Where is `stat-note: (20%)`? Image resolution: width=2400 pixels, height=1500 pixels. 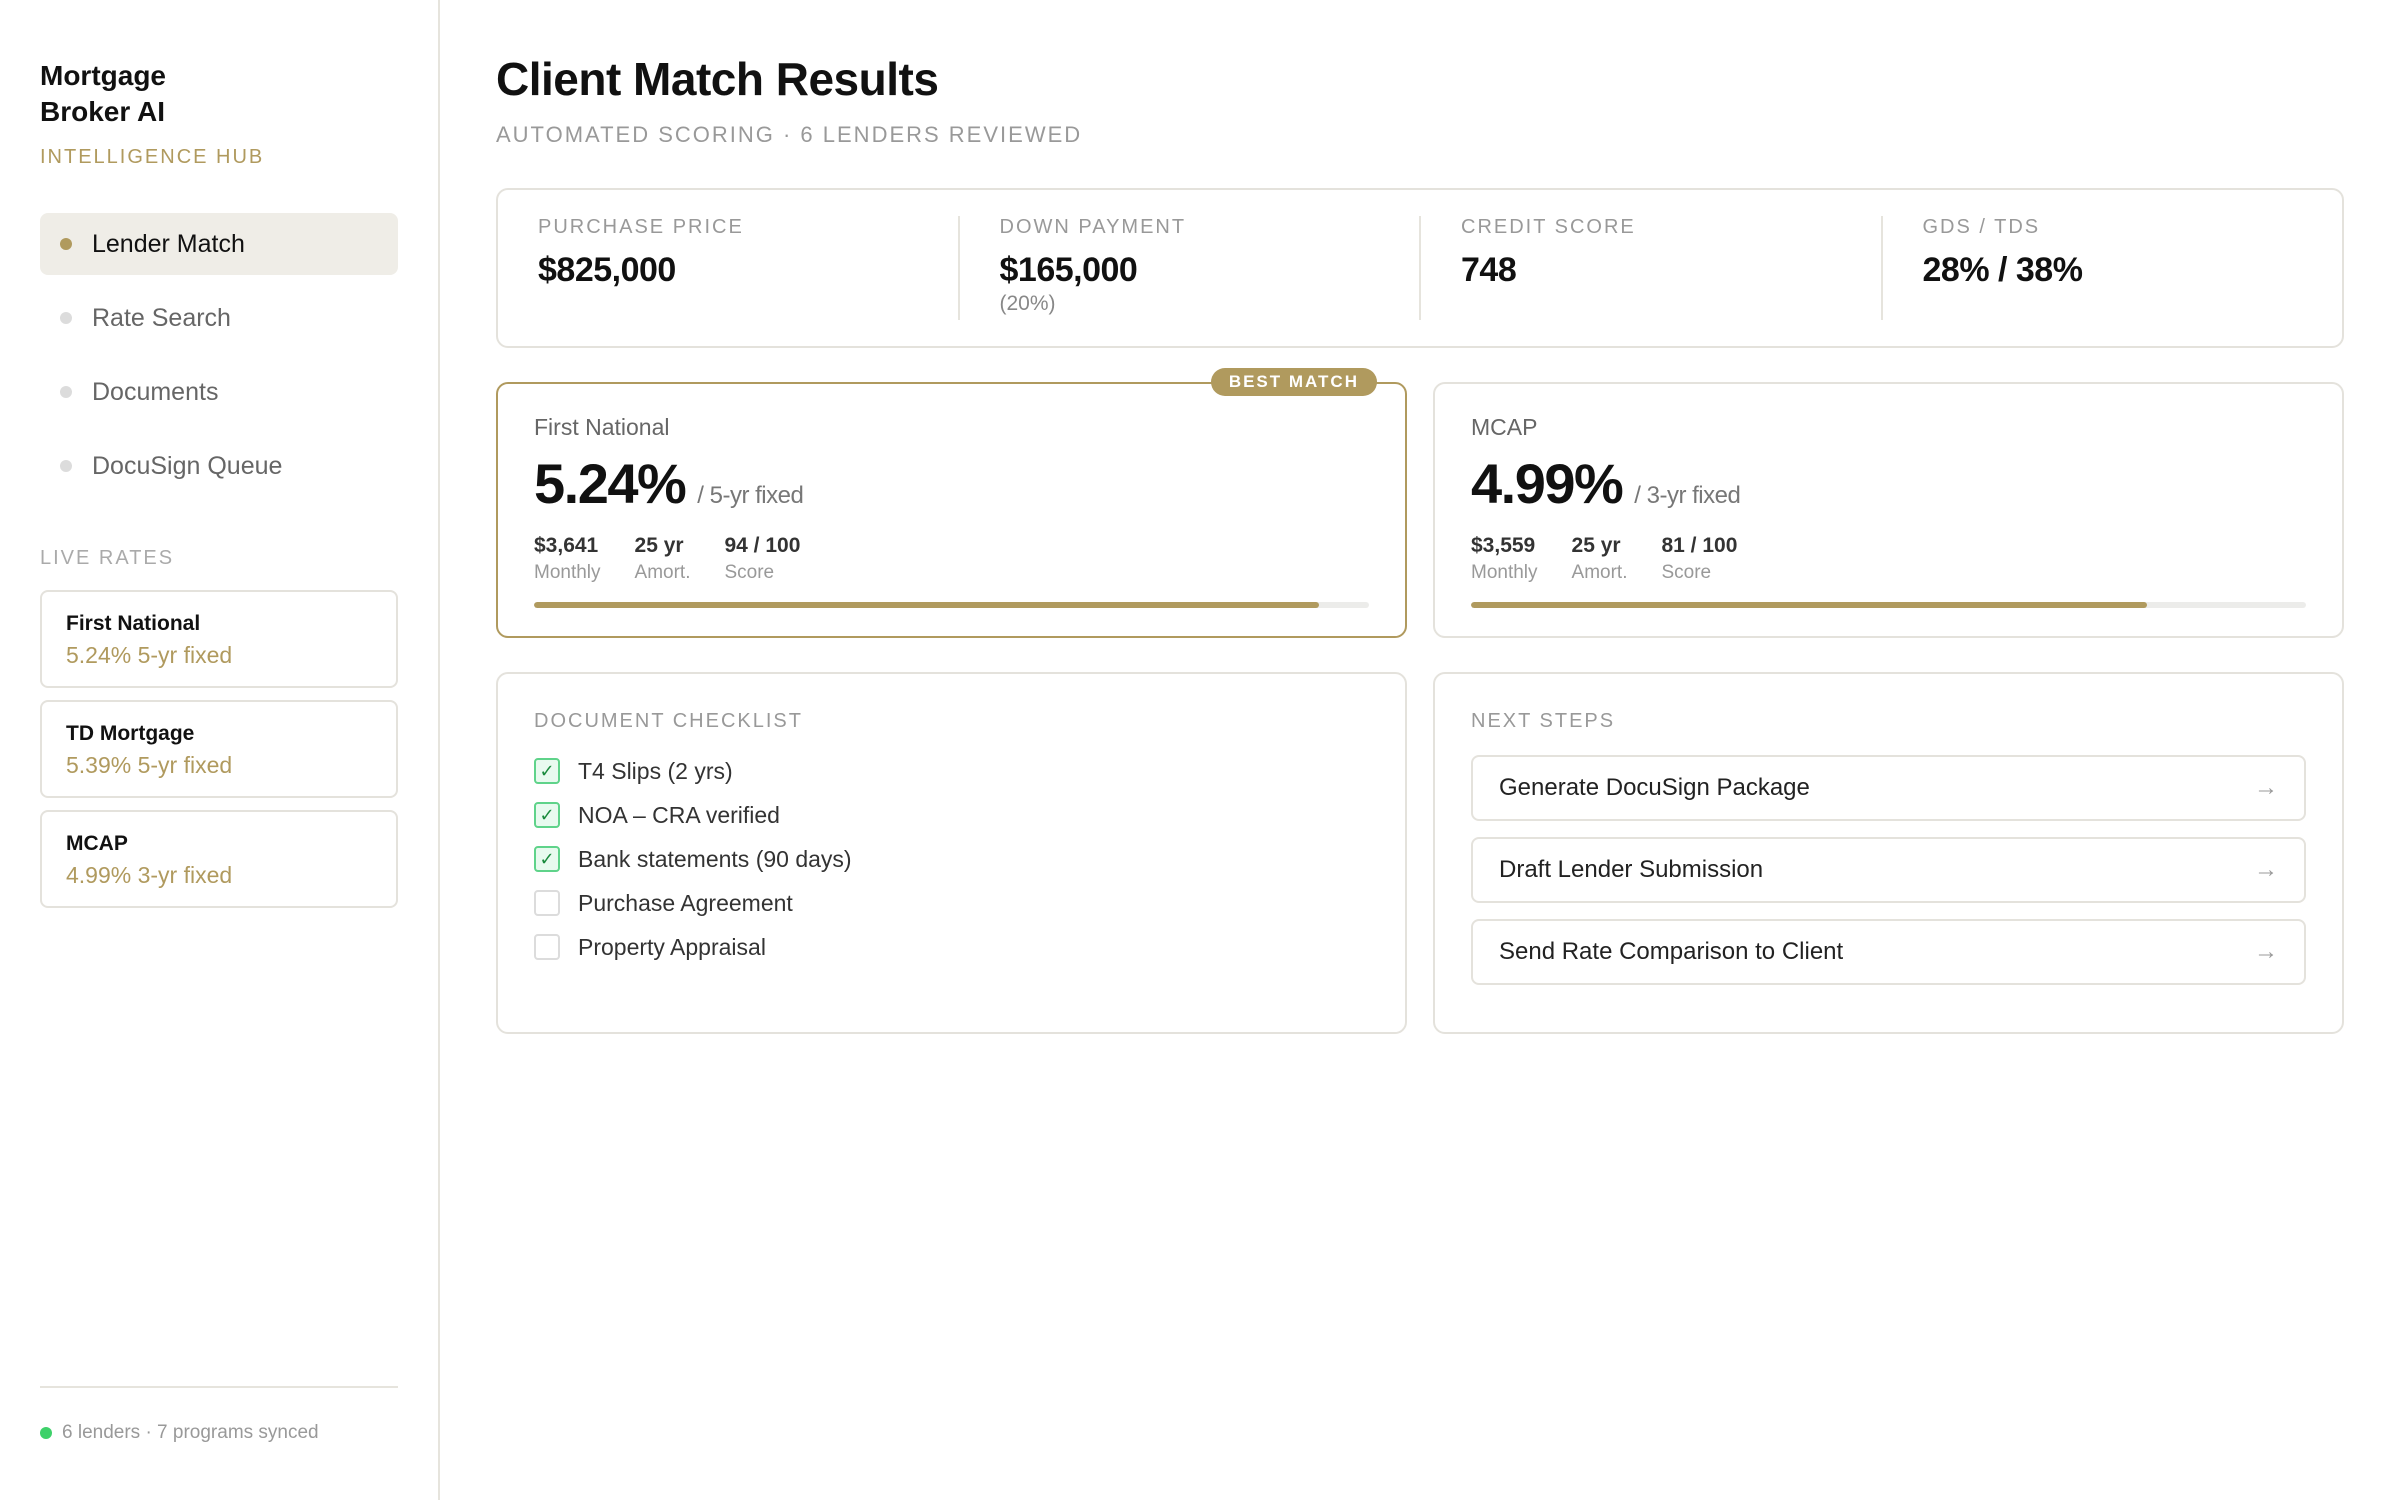 stat-note: (20%) is located at coordinates (1027, 303).